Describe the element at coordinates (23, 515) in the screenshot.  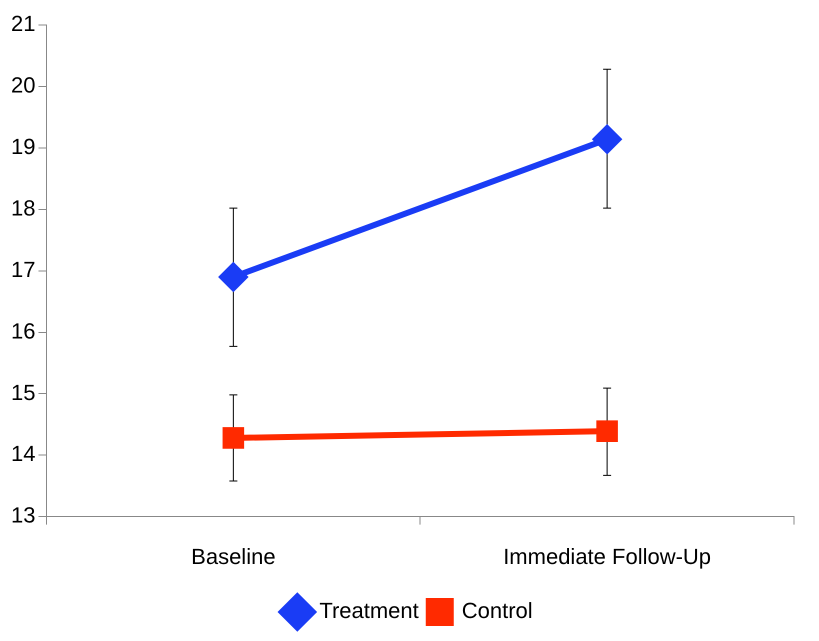
I see `y-tick-label: 13` at that location.